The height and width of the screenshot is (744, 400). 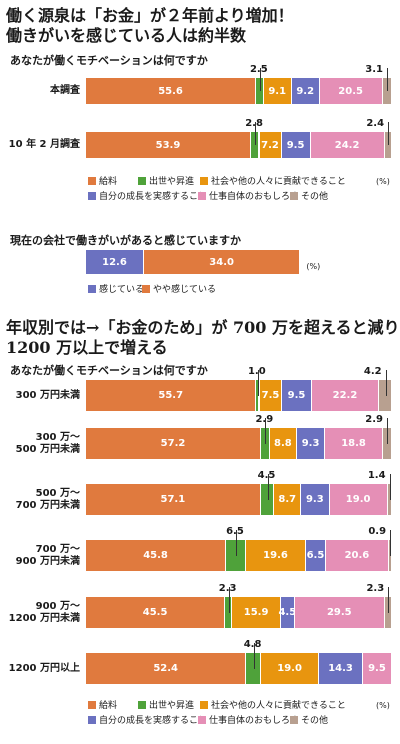 I want to click on data-label: 0.9, so click(x=377, y=531).